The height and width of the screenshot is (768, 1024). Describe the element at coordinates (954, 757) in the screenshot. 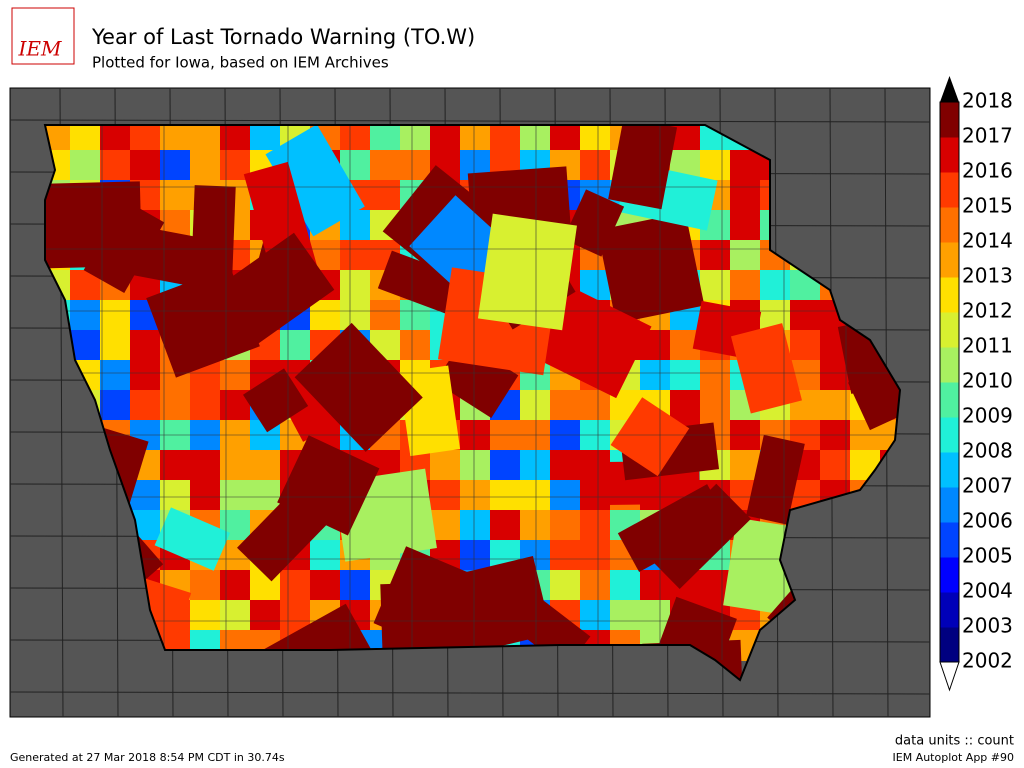

I see `app-label: IEM Autoplot App #90` at that location.